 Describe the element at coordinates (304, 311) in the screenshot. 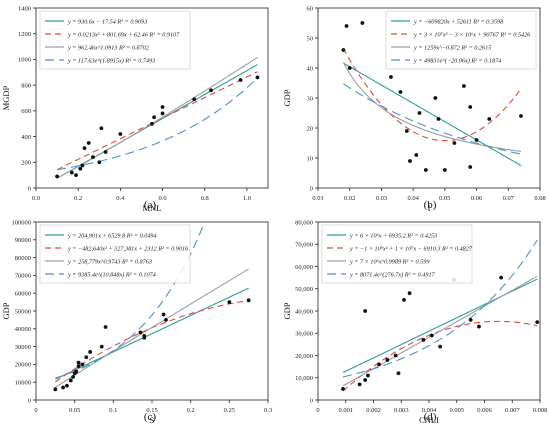

I see `y-tick-label: 40,000` at that location.